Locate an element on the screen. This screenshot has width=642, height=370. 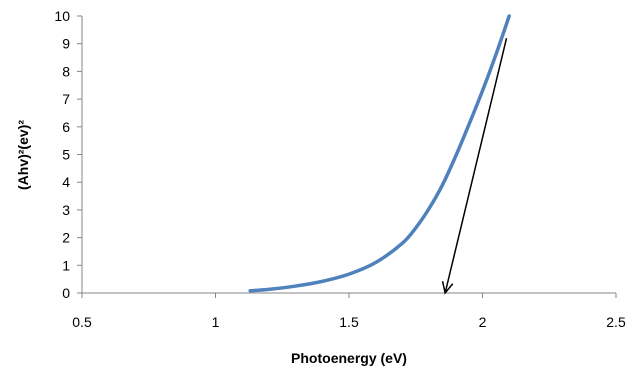
y-tick-label: 0 is located at coordinates (66, 293).